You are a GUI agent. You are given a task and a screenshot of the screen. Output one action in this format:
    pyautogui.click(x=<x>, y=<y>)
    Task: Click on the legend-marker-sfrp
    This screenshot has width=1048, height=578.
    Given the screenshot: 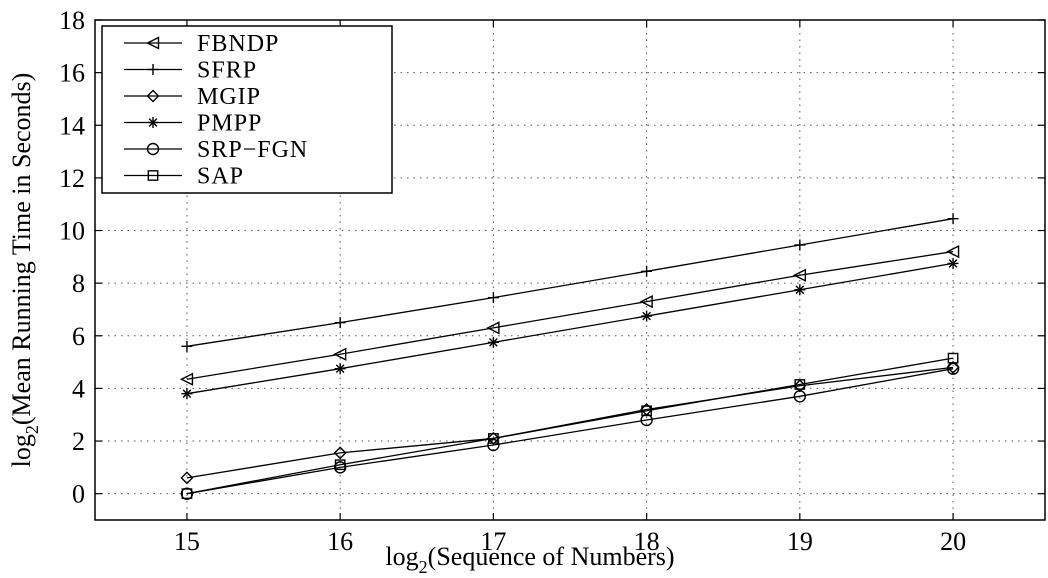 What is the action you would take?
    pyautogui.click(x=153, y=69)
    